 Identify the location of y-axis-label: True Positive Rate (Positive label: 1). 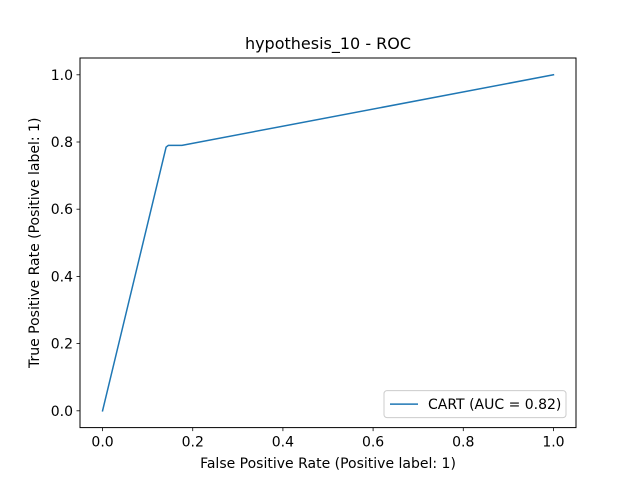
(35, 243).